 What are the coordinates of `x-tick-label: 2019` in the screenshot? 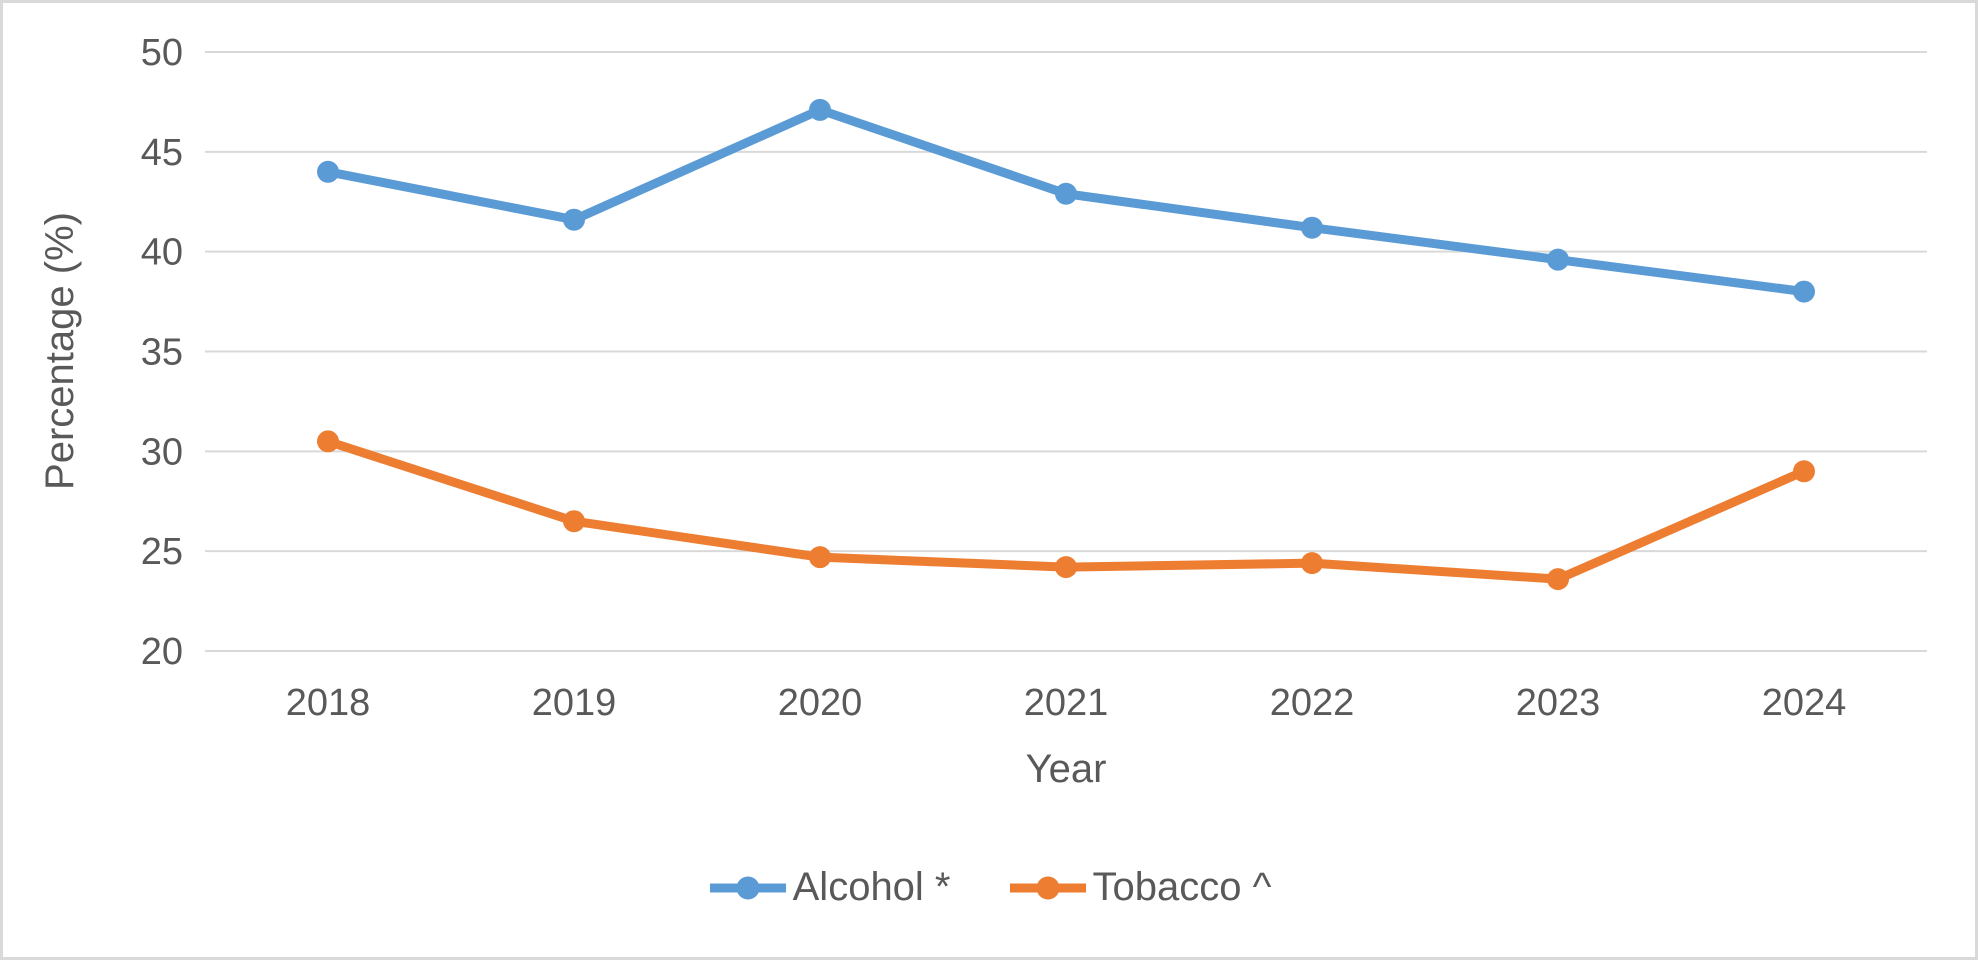 It's located at (574, 703).